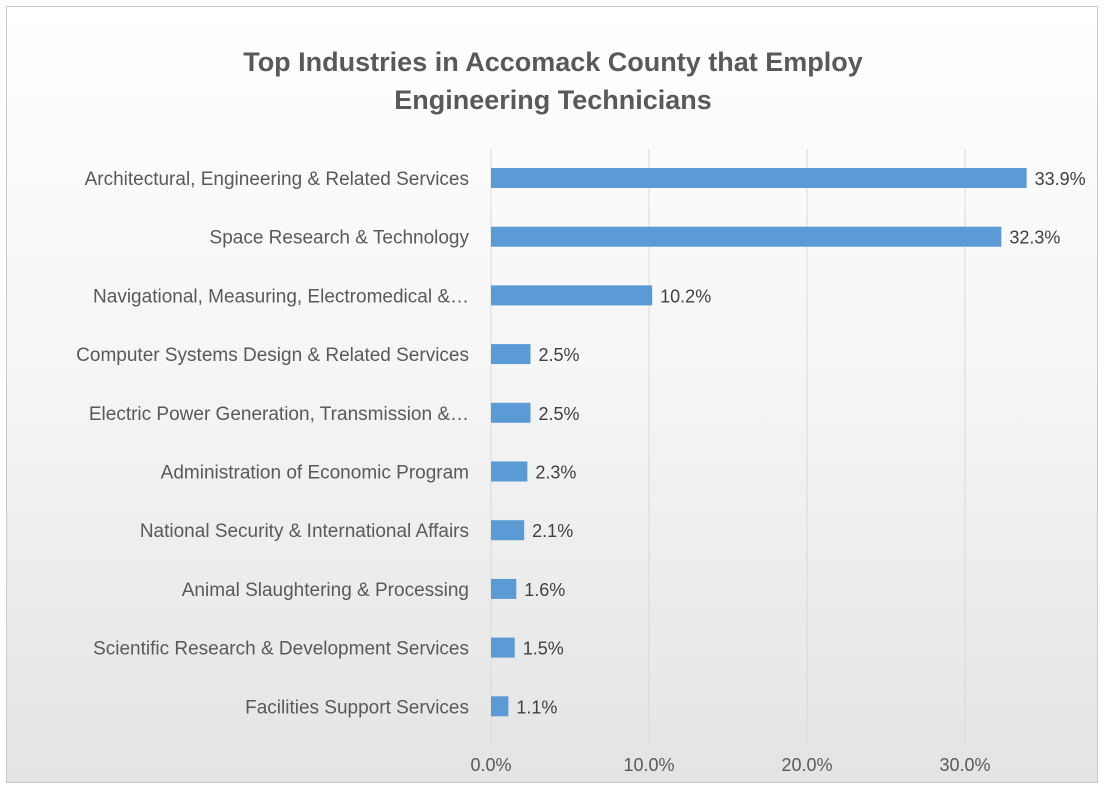 The height and width of the screenshot is (789, 1104). What do you see at coordinates (357, 707) in the screenshot?
I see `category-label: Facilities Support Services` at bounding box center [357, 707].